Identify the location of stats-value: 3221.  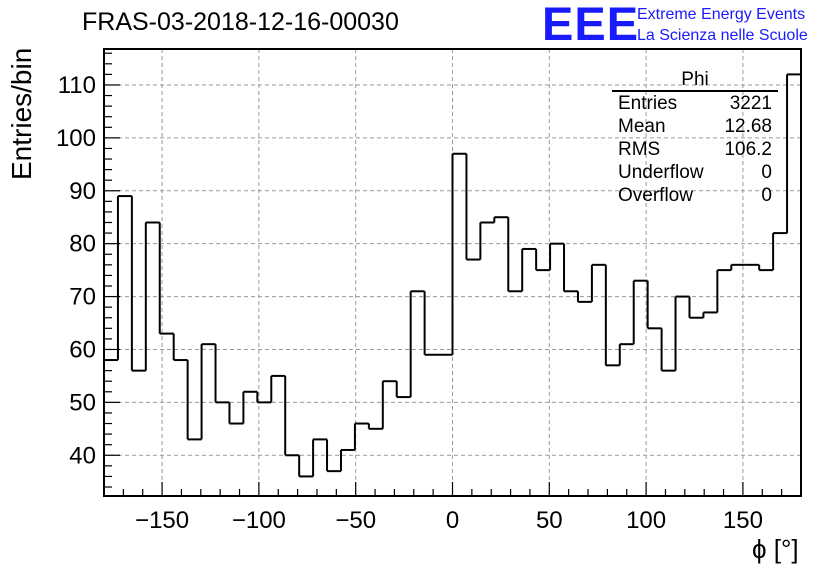
(750, 103).